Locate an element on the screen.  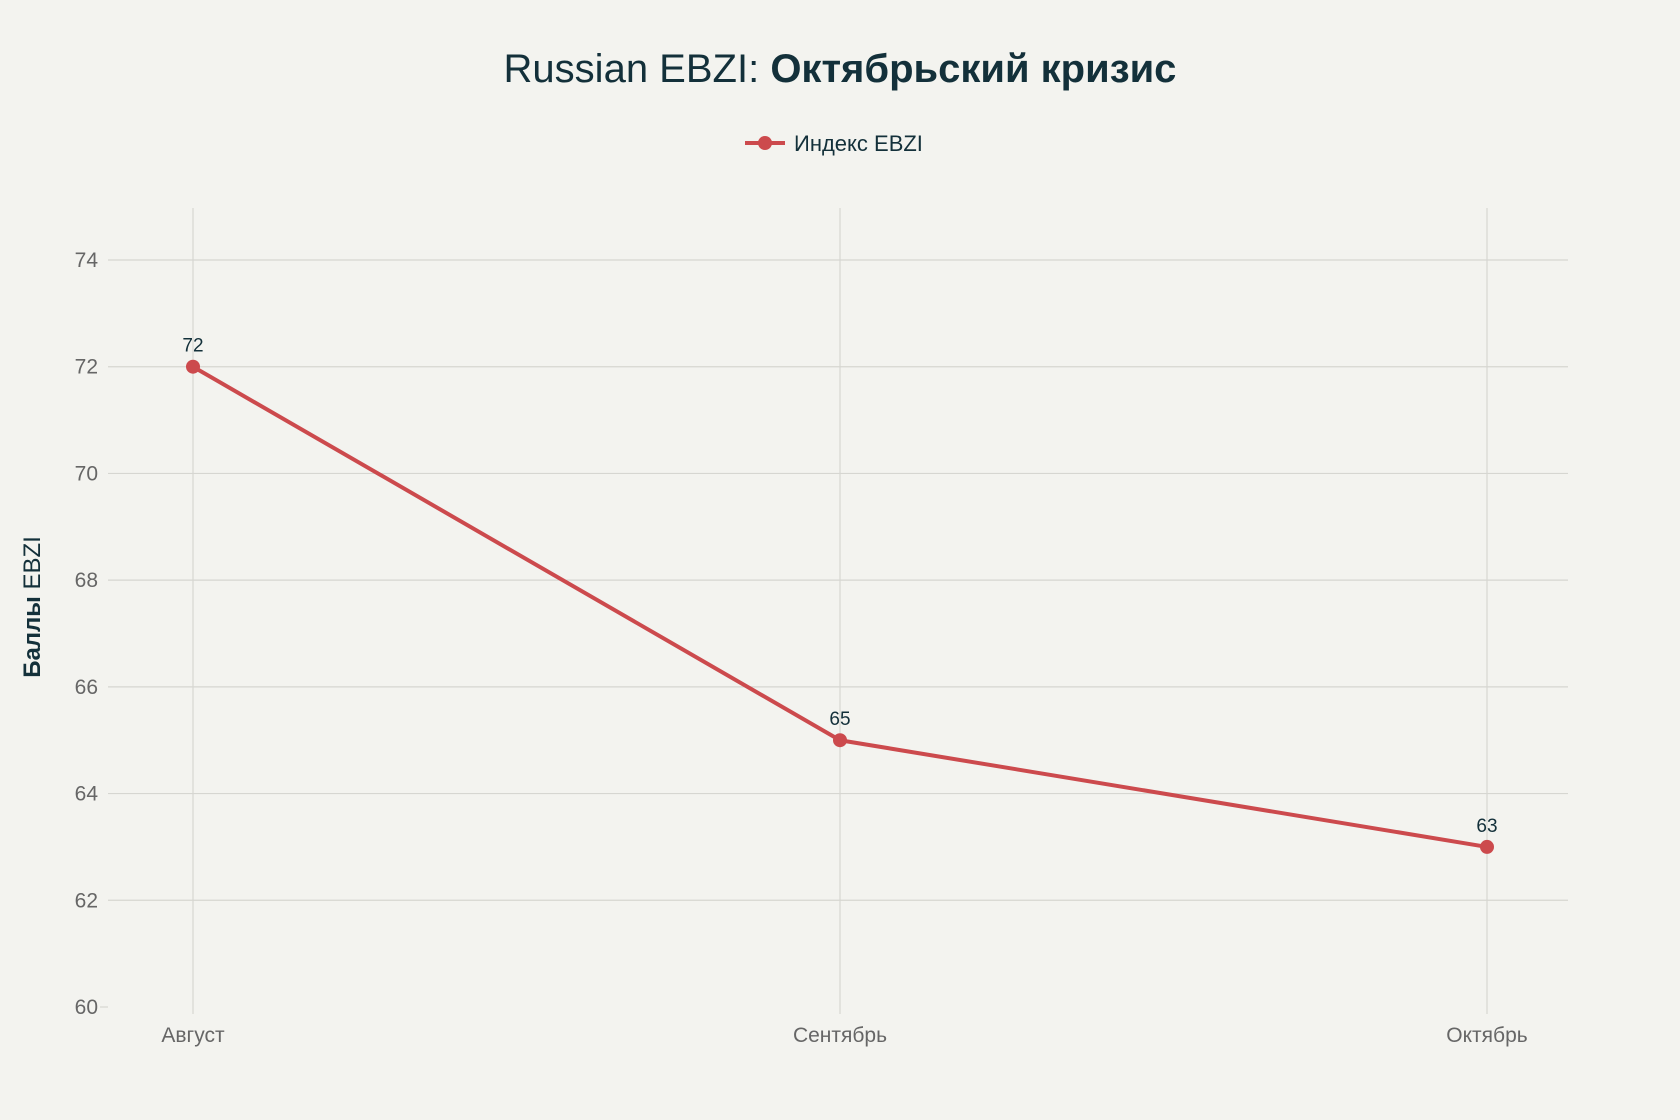
chart-title: Russian EBZI: Октябрьский кризис is located at coordinates (840, 69).